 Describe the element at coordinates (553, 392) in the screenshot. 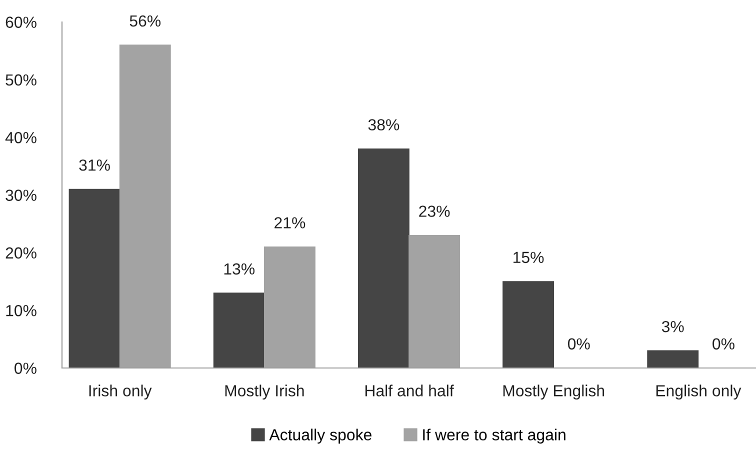

I see `x-tick-label: Mostly English` at that location.